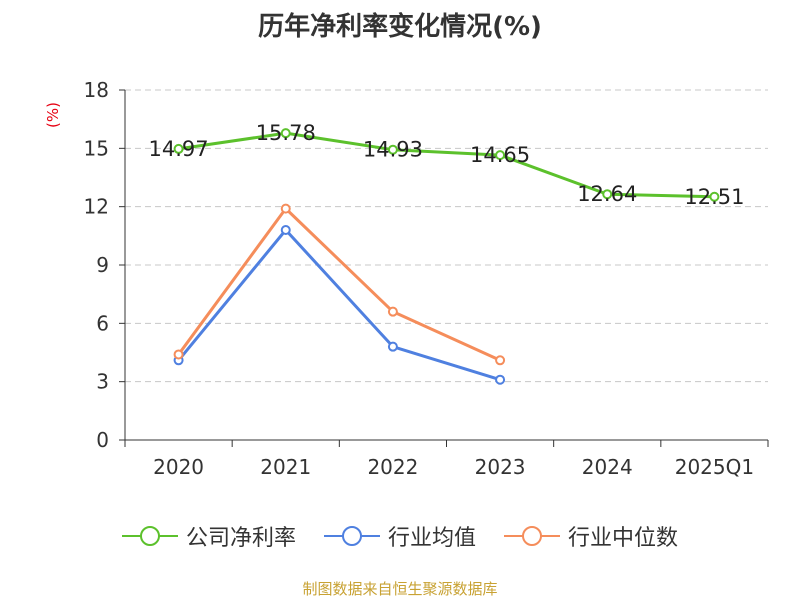 The image size is (800, 600). I want to click on y-tick-label: 0, so click(102, 440).